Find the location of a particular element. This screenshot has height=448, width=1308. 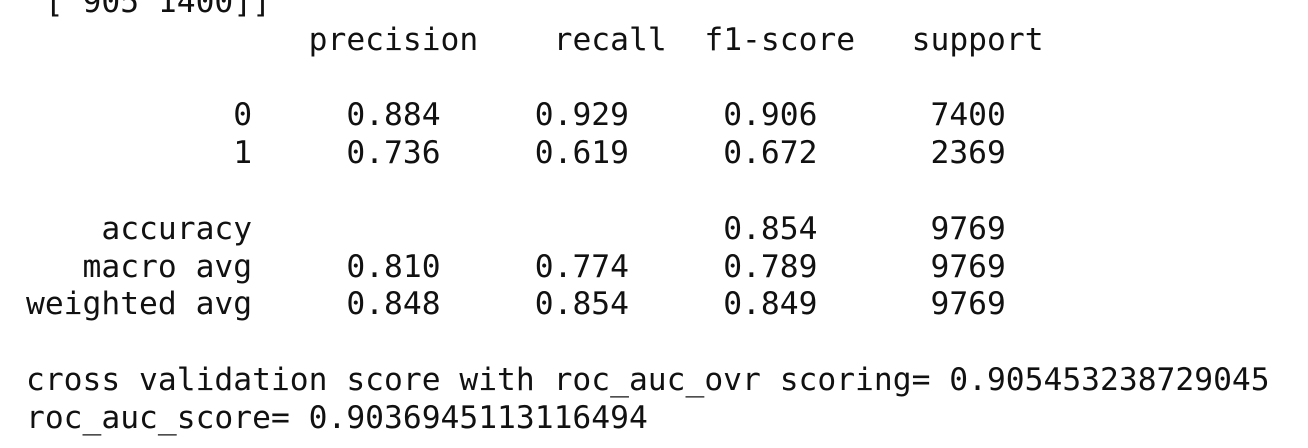

row-support: 7400 is located at coordinates (911, 115).